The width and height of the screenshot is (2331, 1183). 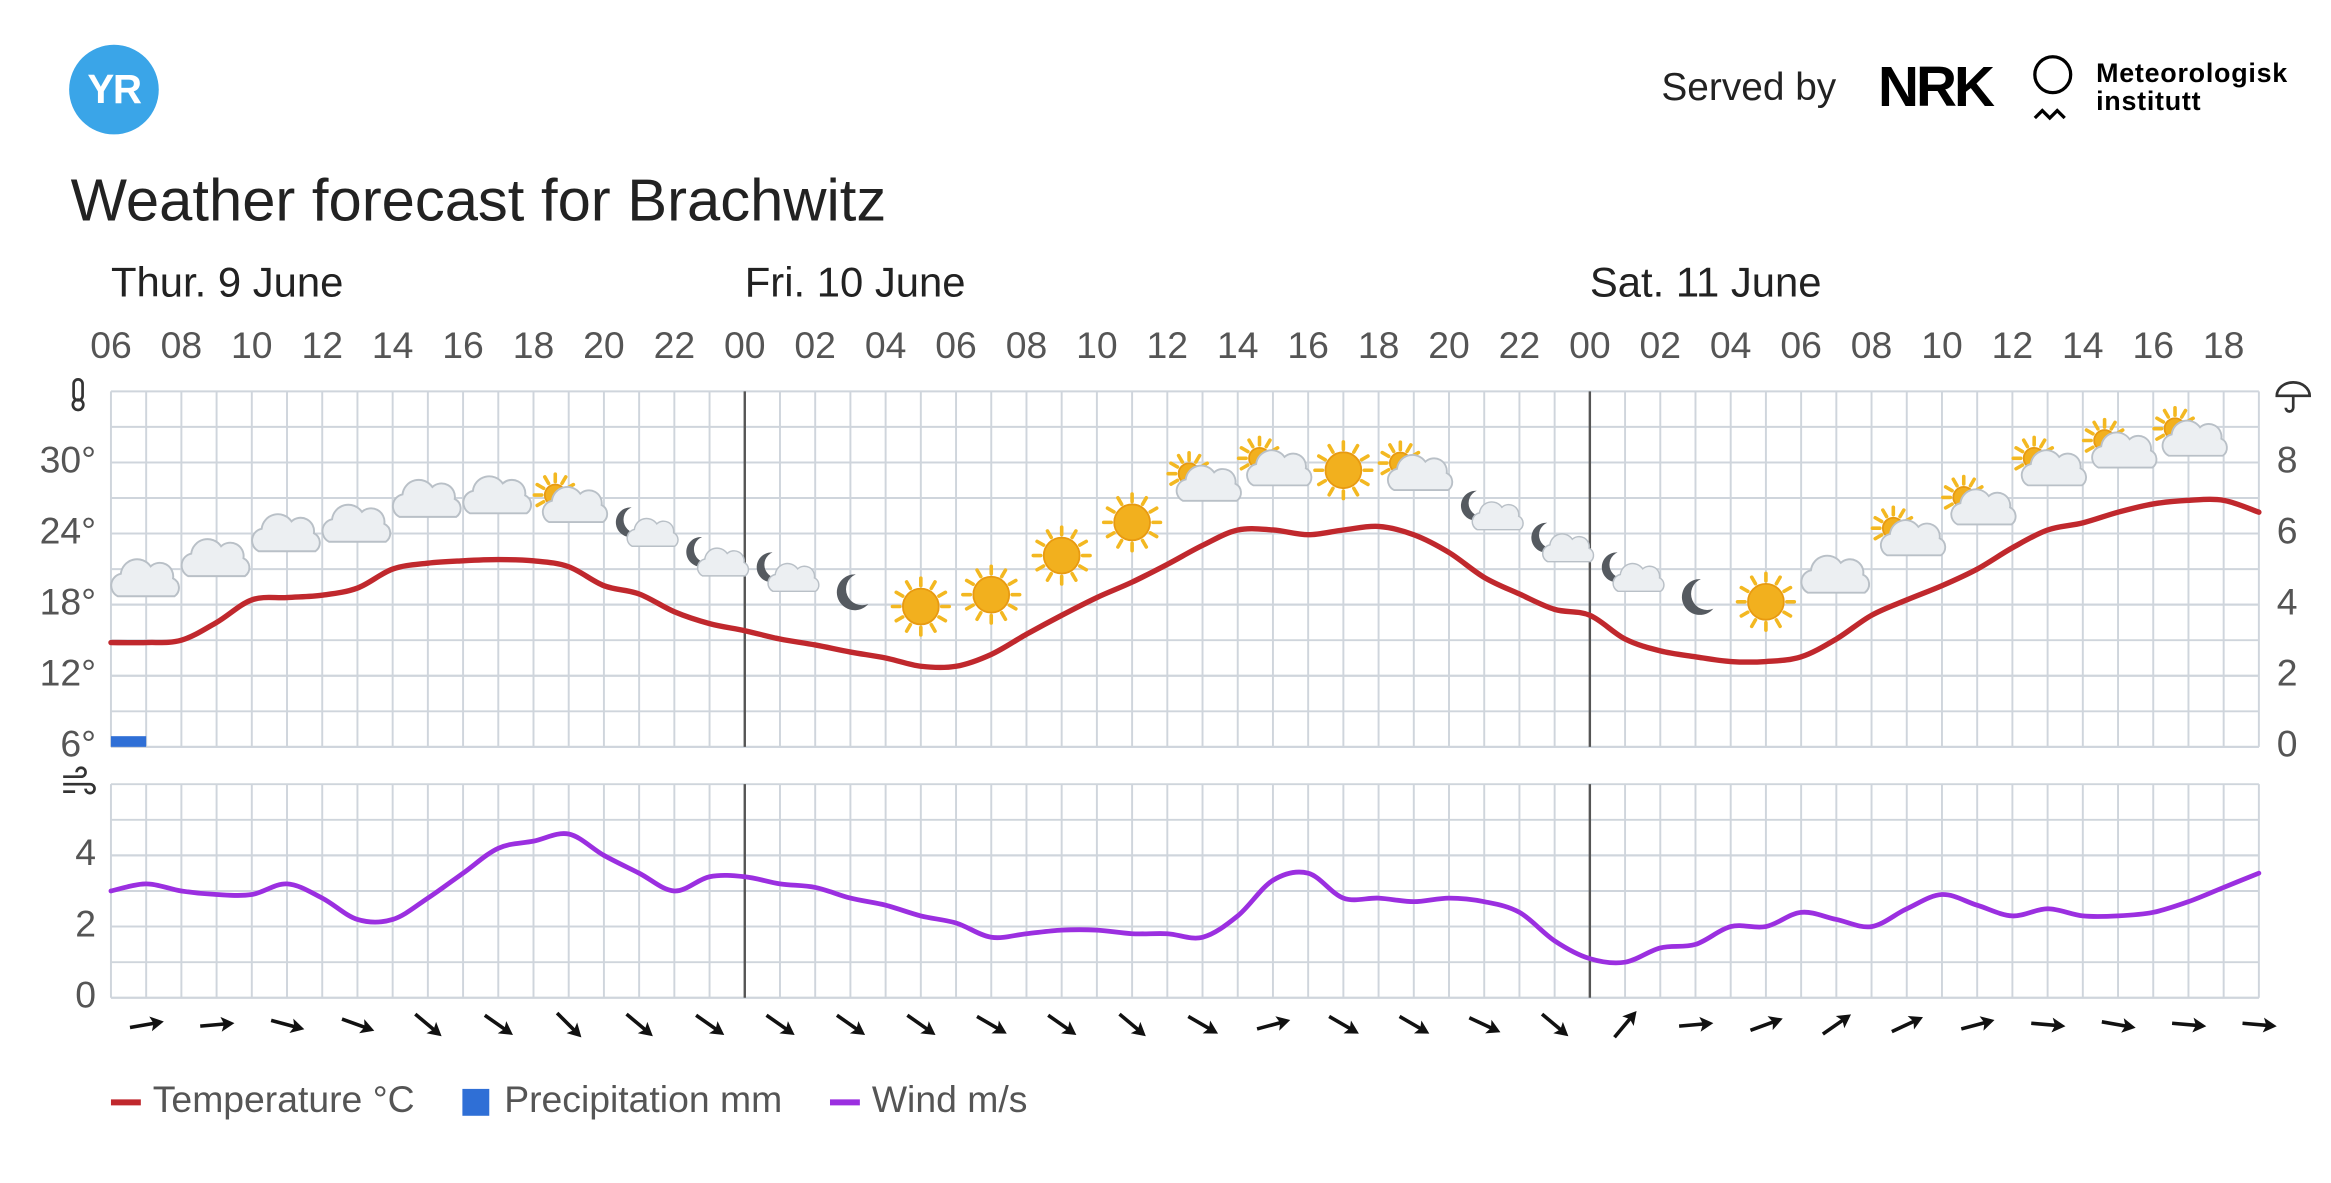 What do you see at coordinates (2192, 73) in the screenshot?
I see `met-name: Meteorologisk` at bounding box center [2192, 73].